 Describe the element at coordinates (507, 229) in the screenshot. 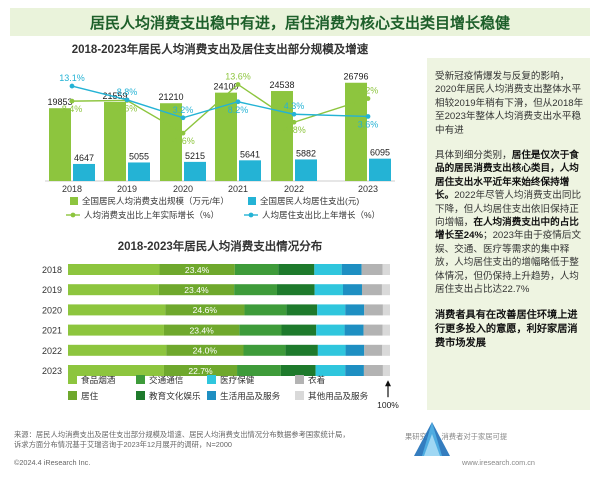

I see `side-highlight: 在人均消费支出中的占比增长至24%` at that location.